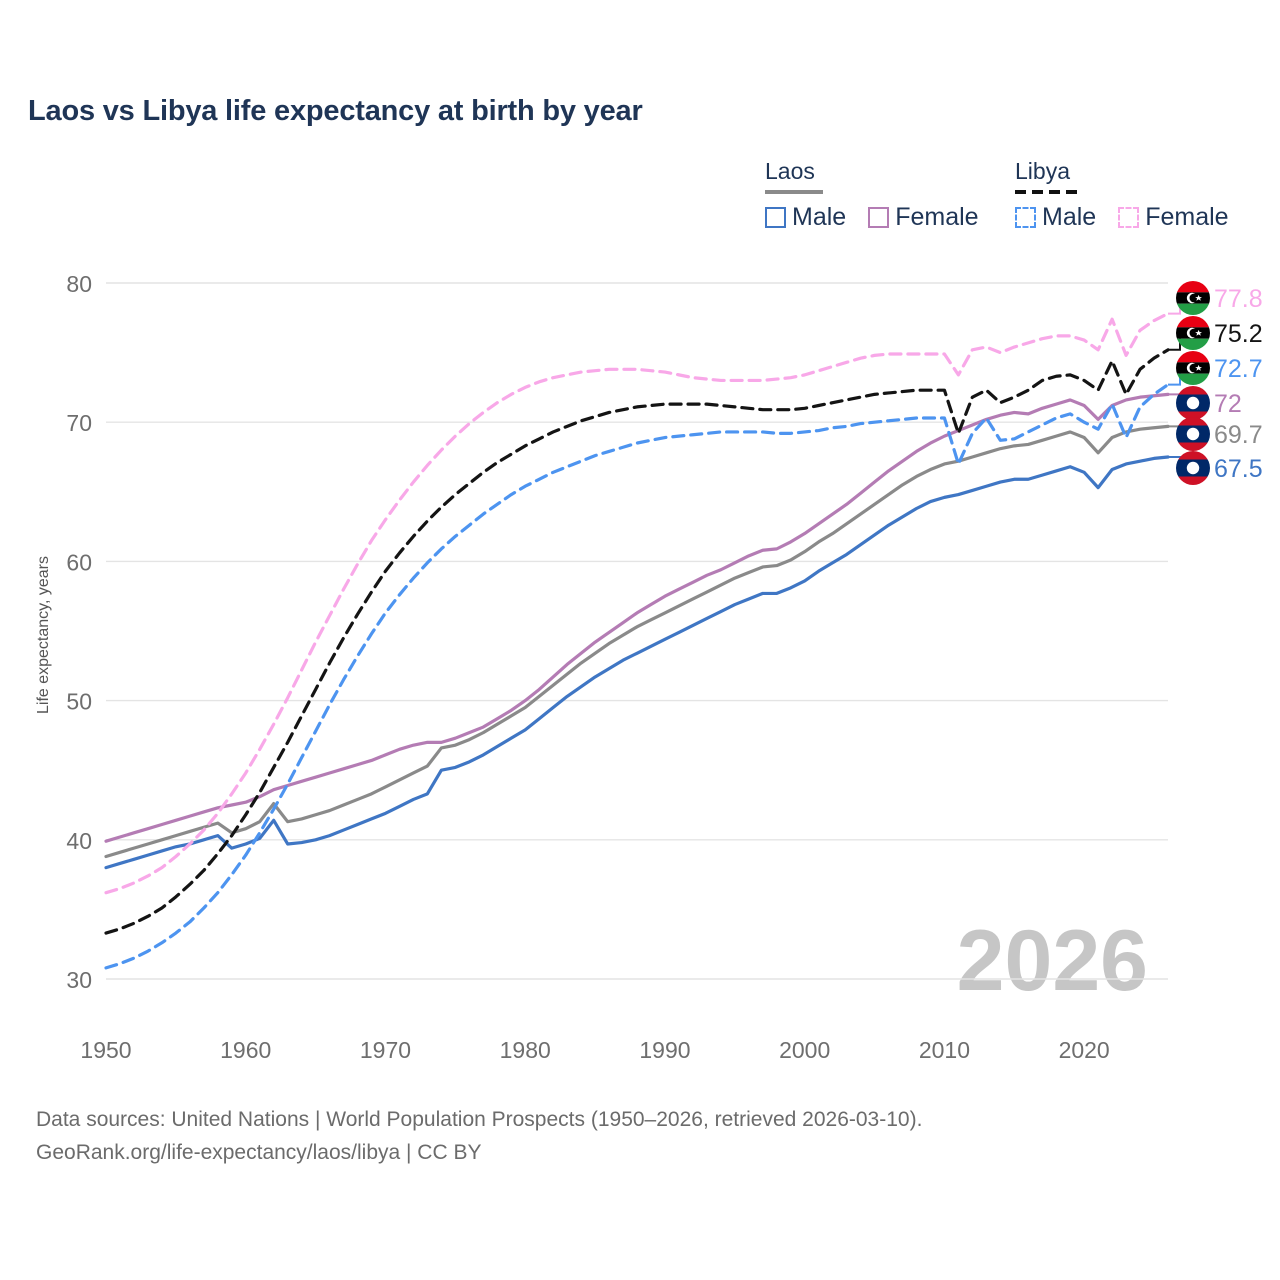 Image resolution: width=1280 pixels, height=1280 pixels. Describe the element at coordinates (790, 171) in the screenshot. I see `legend-country-label: Laos` at that location.